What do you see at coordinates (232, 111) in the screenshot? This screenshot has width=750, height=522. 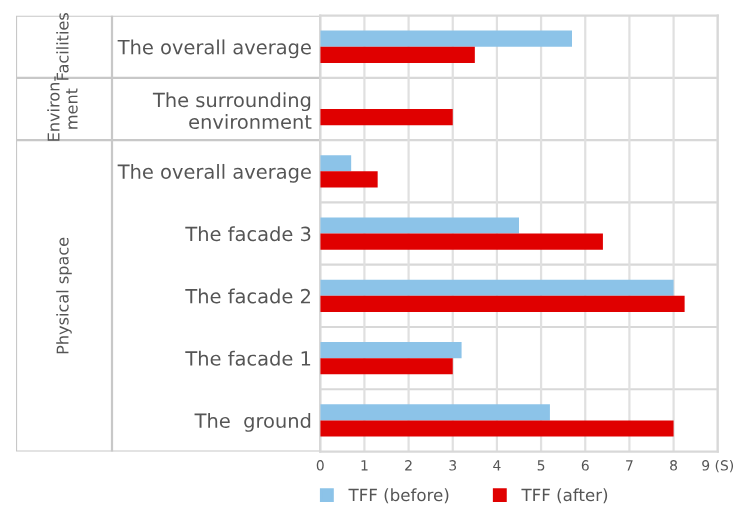 I see `y-tick-label: The surrounding environment` at bounding box center [232, 111].